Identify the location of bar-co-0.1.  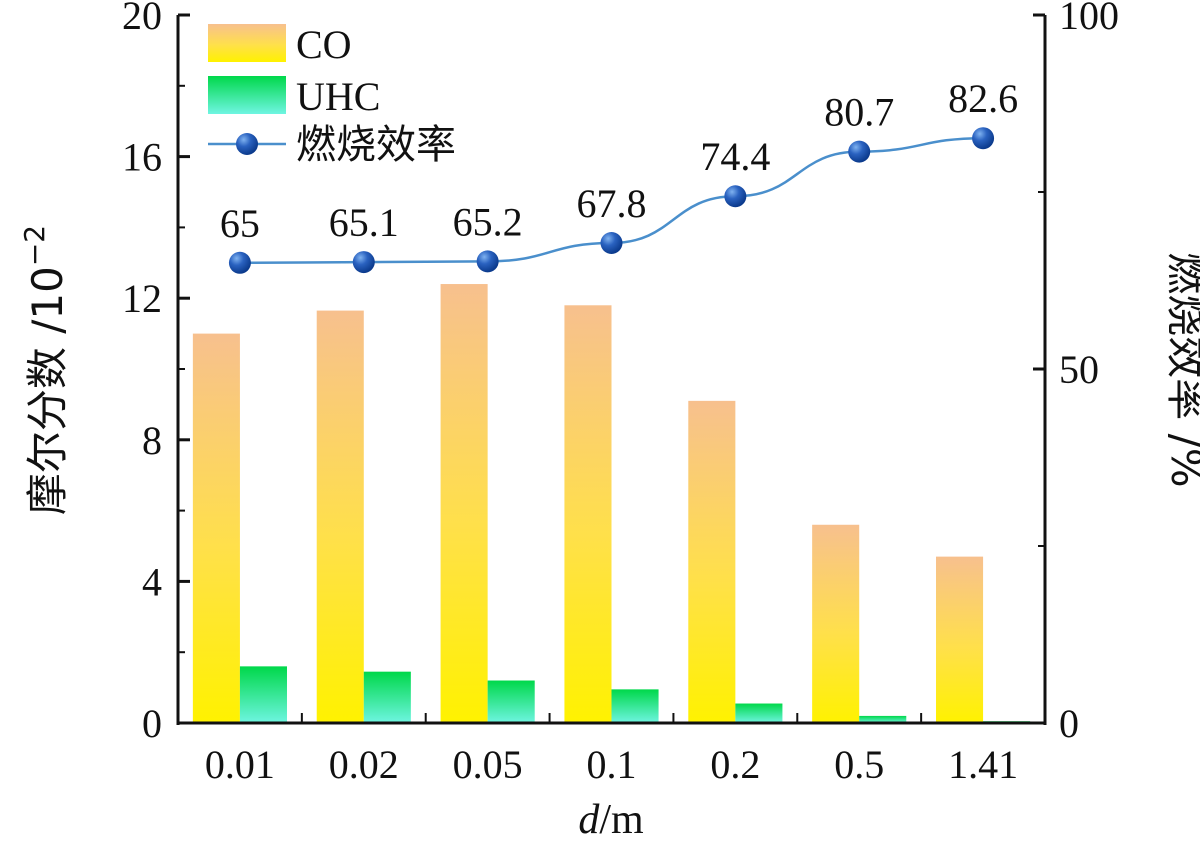
(588, 514).